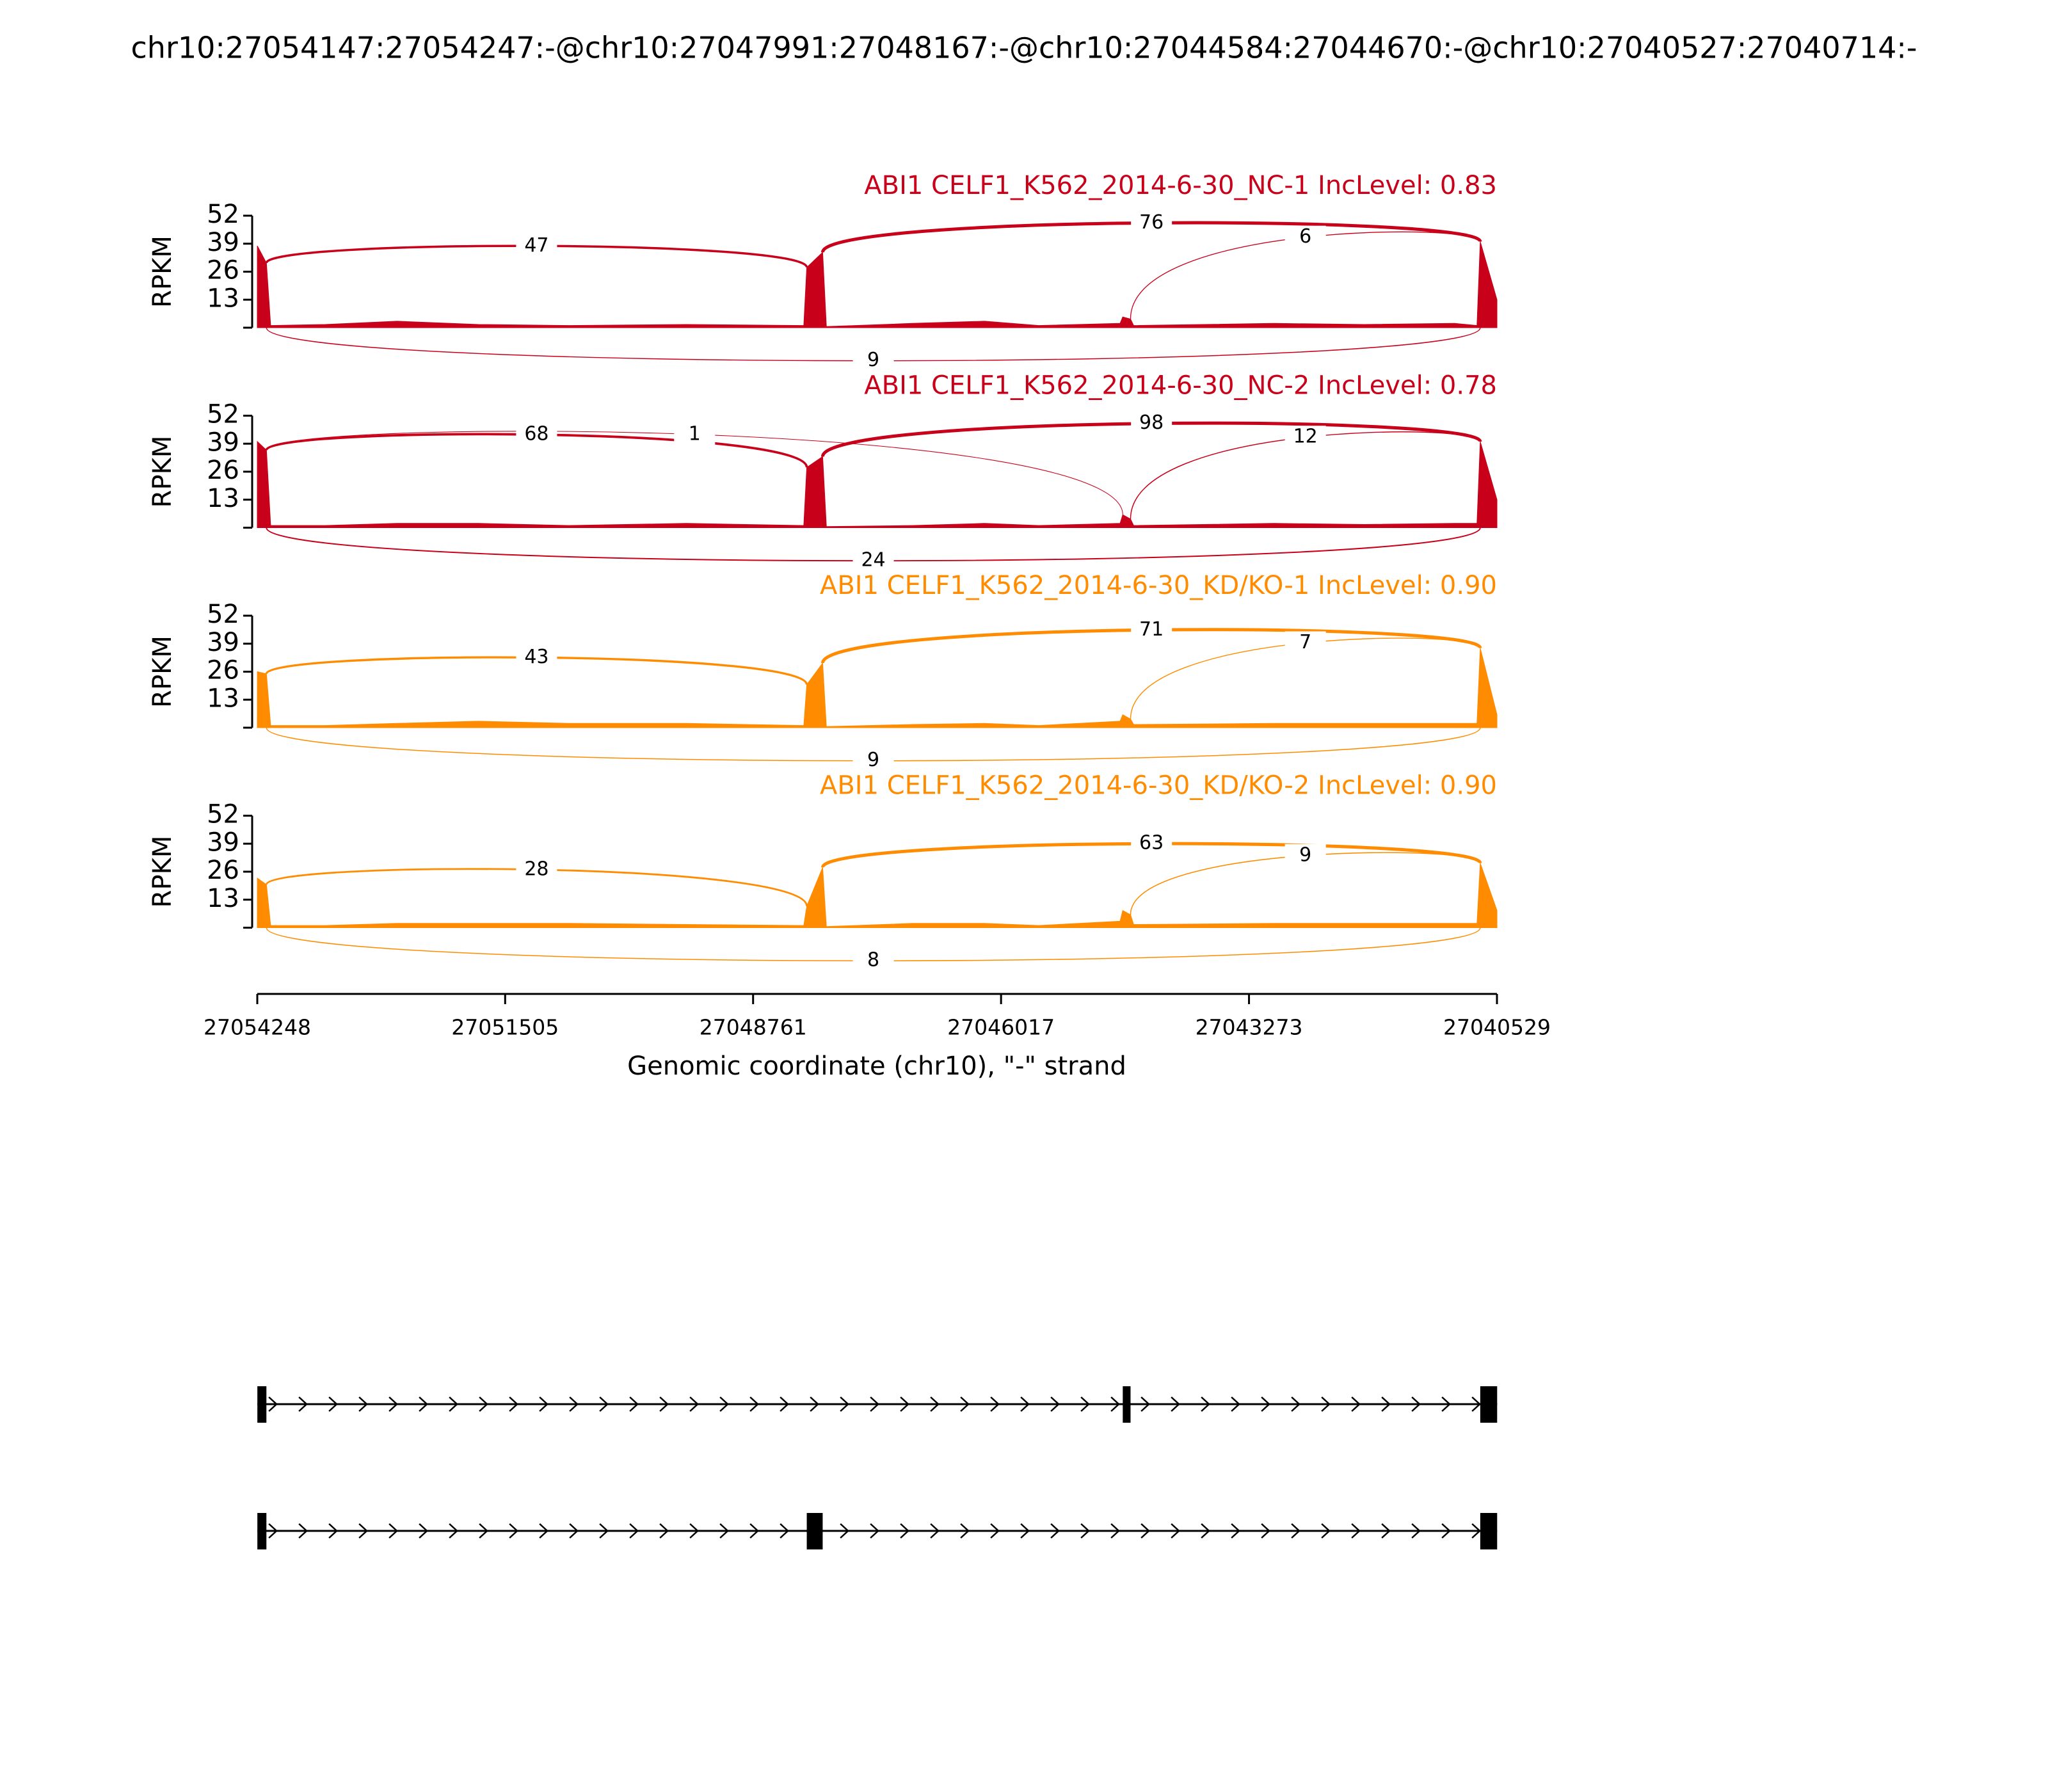 This screenshot has height=1792, width=2048. I want to click on x-tick-label: 27048761, so click(753, 1027).